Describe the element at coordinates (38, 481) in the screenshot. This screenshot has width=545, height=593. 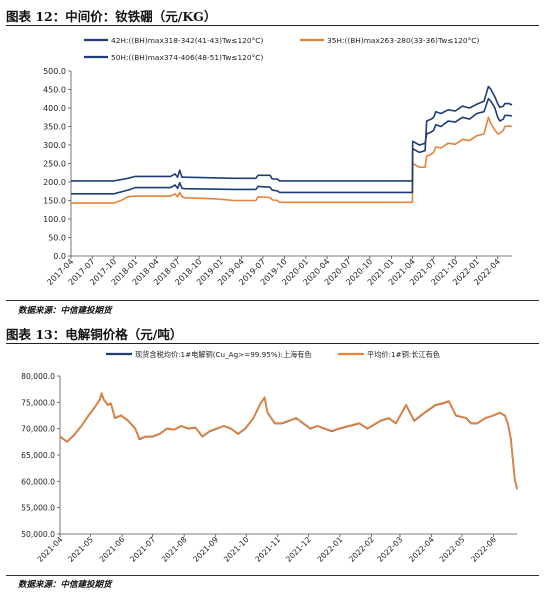
I see `y-tick-label: 60,000.0` at that location.